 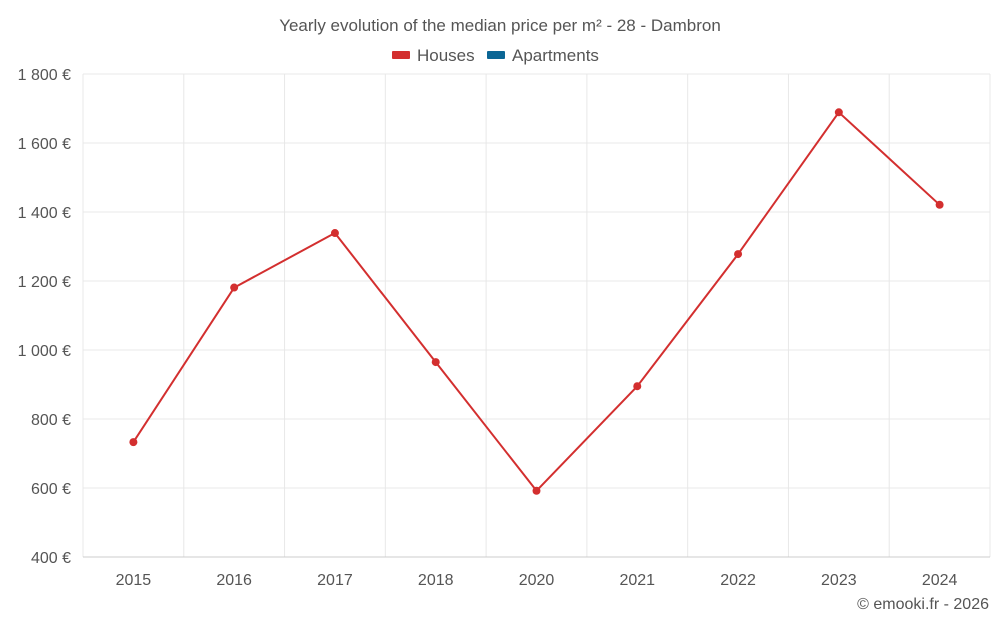 I want to click on x-tick-label: 2015, so click(x=134, y=580).